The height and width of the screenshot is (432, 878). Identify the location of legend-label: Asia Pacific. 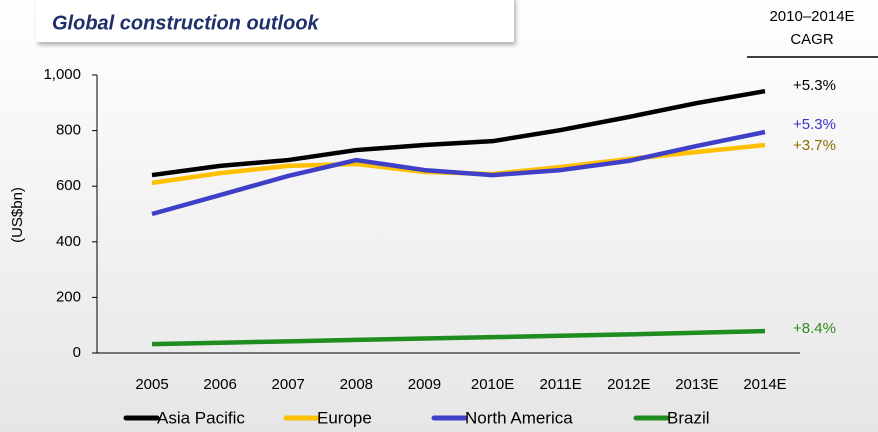
(201, 417).